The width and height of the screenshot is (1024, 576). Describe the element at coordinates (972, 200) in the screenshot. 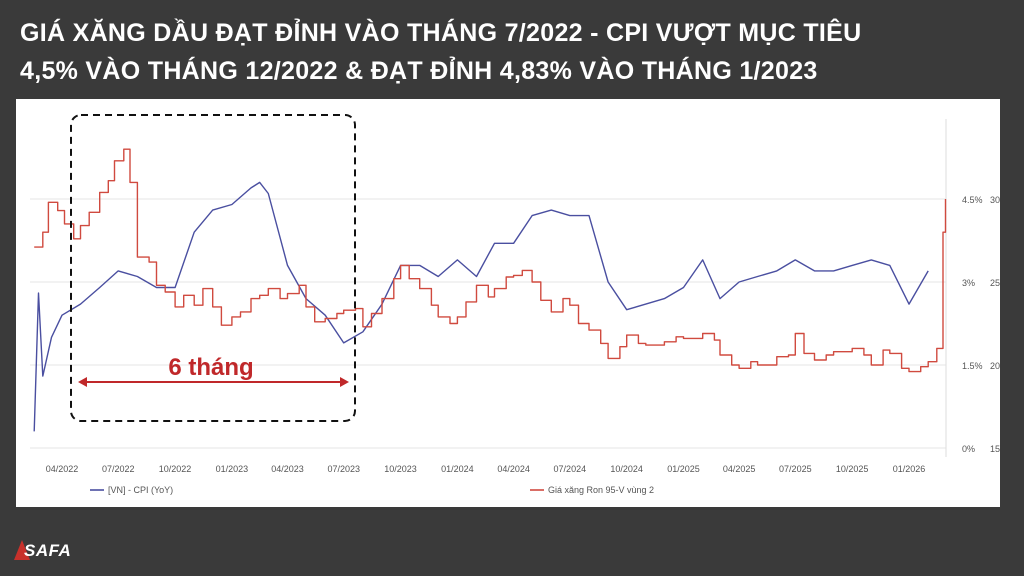

I see `left-axis-tick-label: 4.5%` at that location.